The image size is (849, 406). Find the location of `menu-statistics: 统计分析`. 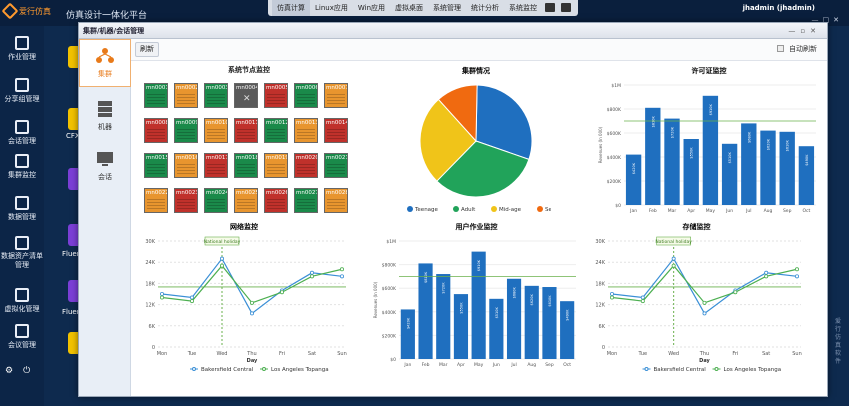

menu-statistics: 统计分析 is located at coordinates (485, 8).